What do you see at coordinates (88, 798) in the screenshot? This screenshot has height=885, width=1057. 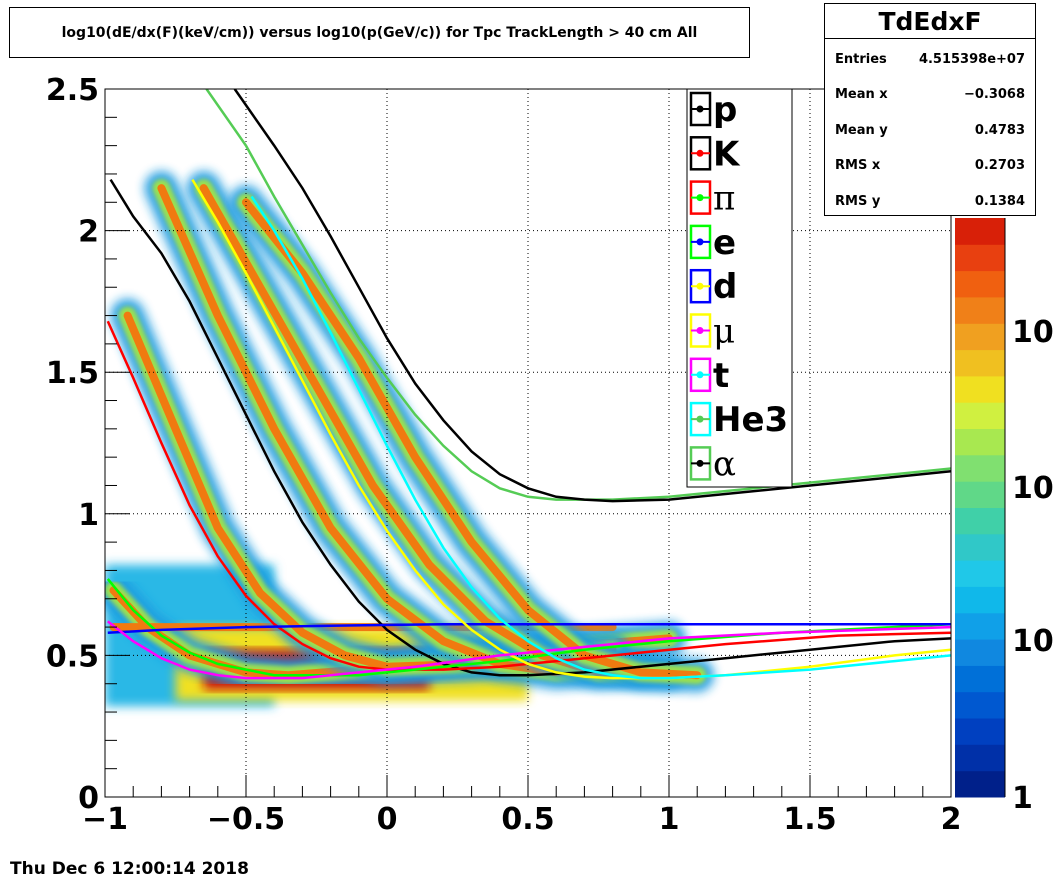 I see `y-tick-label: 0` at bounding box center [88, 798].